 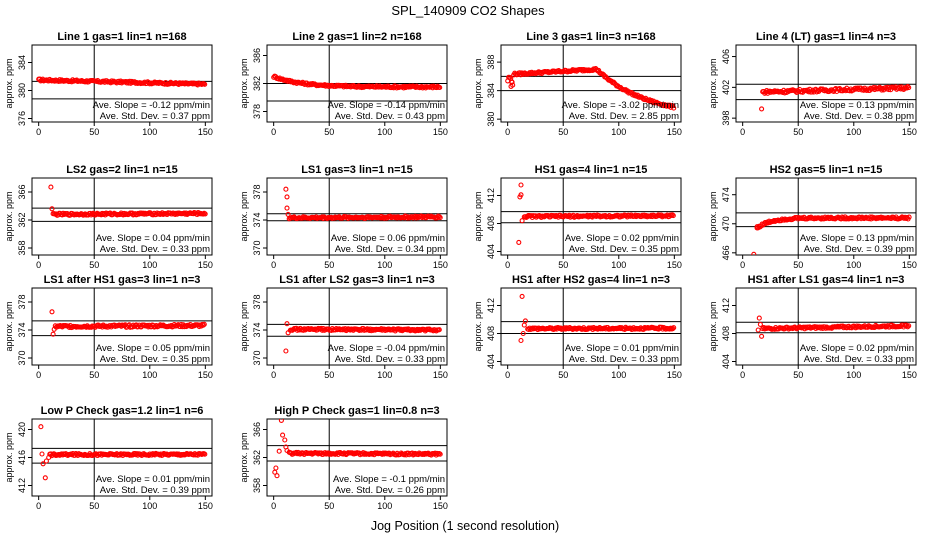 I want to click on panel-title: Line 1 gas=1 lin=1 n=168, so click(x=121, y=37).